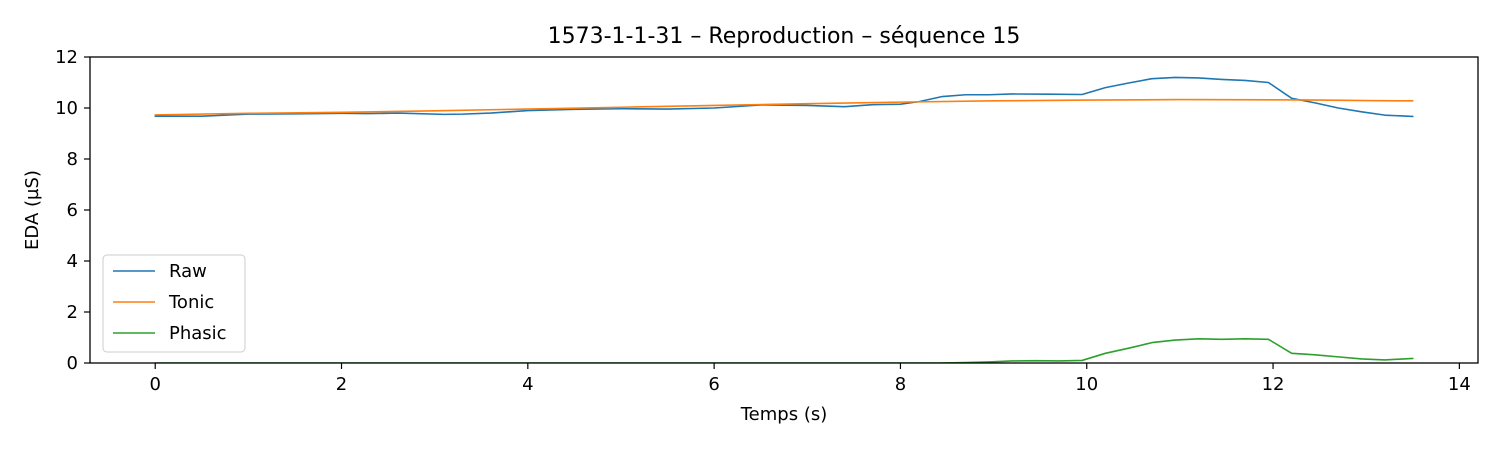 The image size is (1500, 450). I want to click on y-tick-label: 8, so click(72, 159).